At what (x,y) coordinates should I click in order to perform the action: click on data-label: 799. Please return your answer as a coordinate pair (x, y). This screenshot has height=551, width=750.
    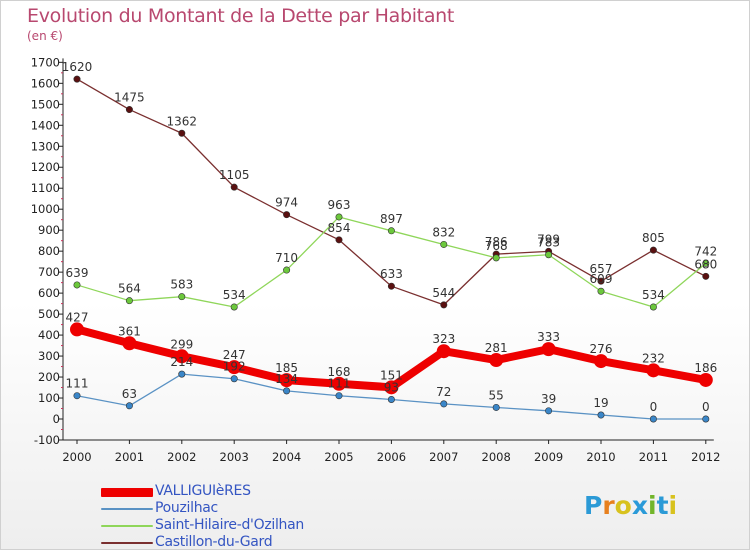
    Looking at the image, I should click on (548, 239).